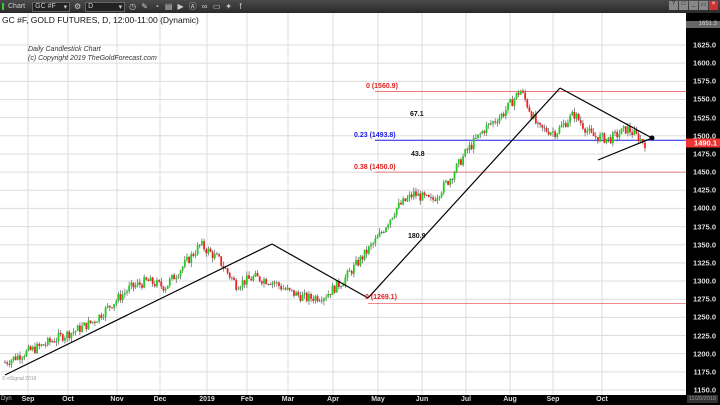  What do you see at coordinates (157, 6) in the screenshot?
I see `draw-icon: ◔` at bounding box center [157, 6].